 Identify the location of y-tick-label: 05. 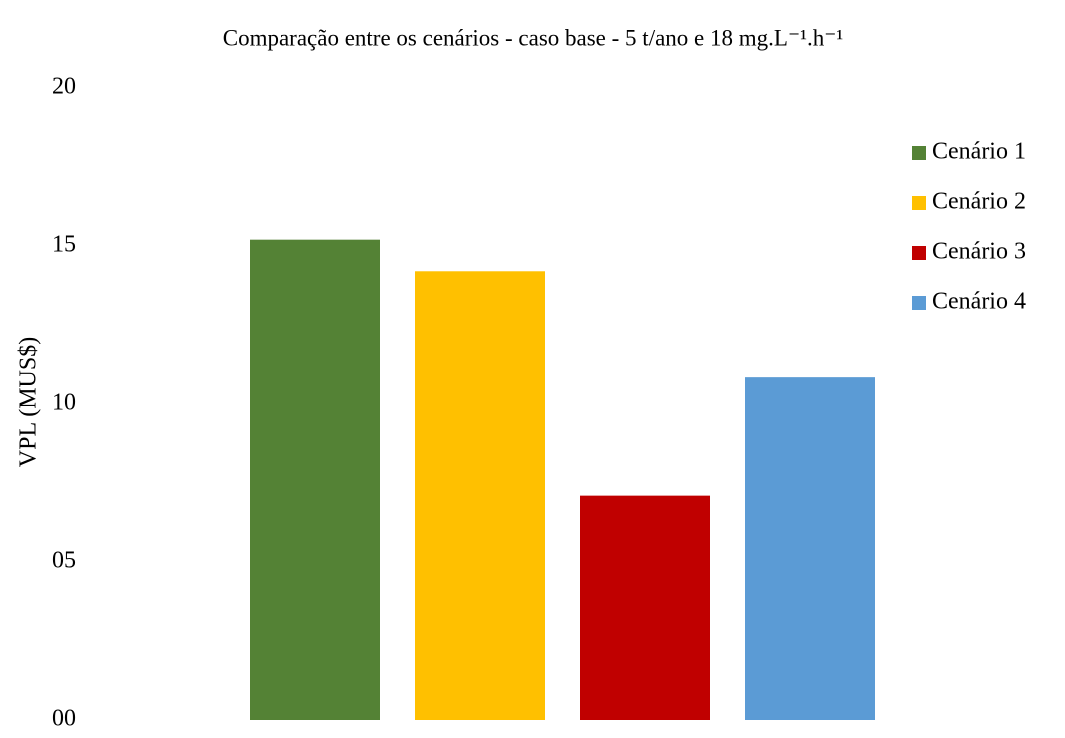
(64, 561).